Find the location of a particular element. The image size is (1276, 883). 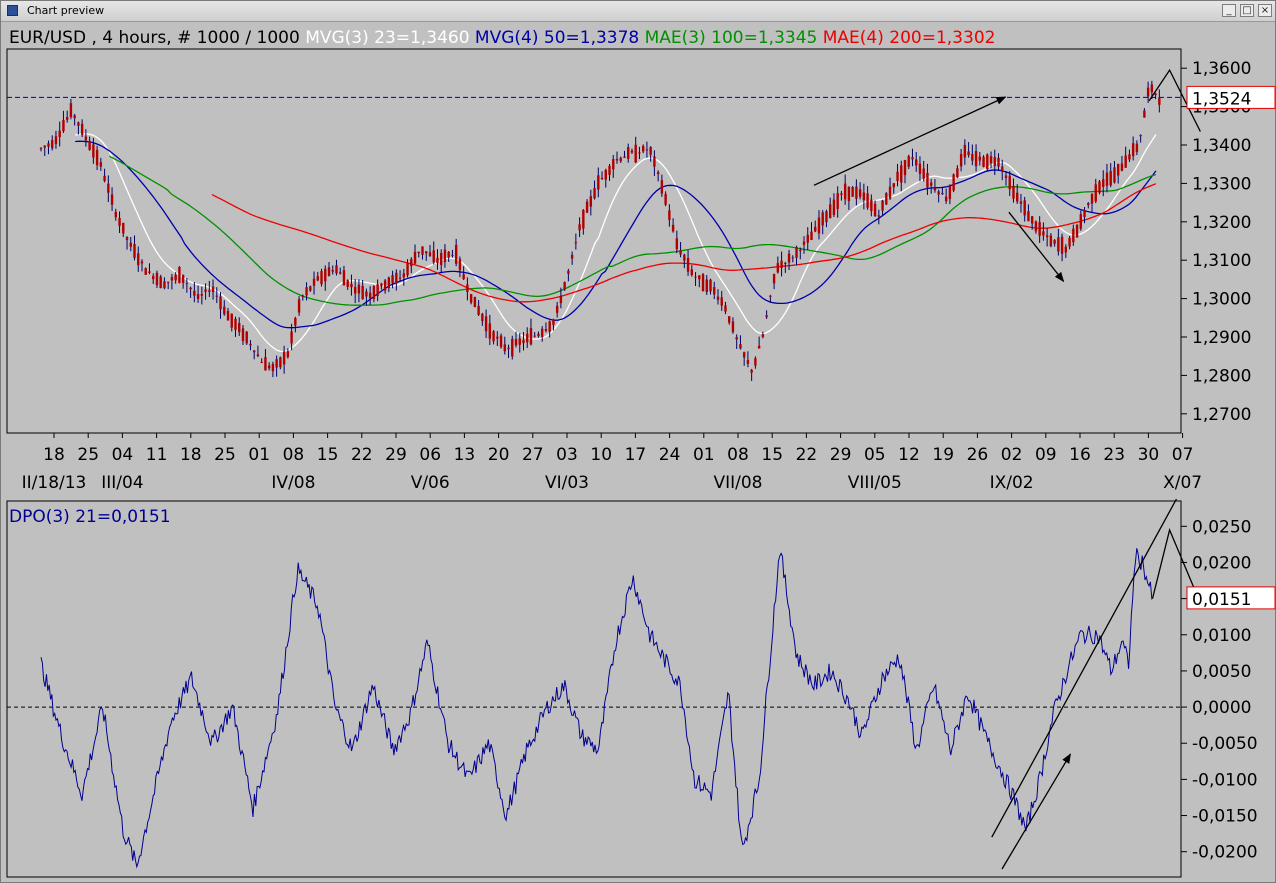

title-bar: Chart preview _ □ × is located at coordinates (638, 11).